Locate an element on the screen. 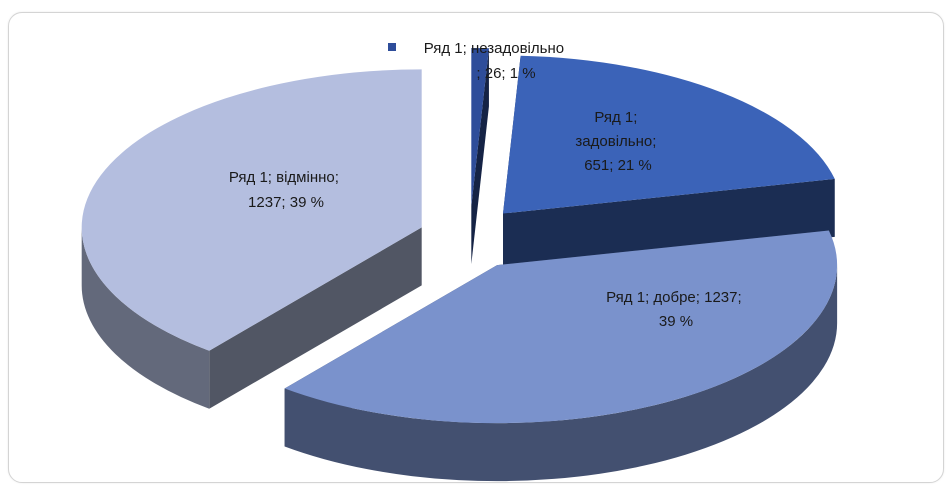  data-label-vidminno: Ряд 1; відмінно; 1237; 39 % is located at coordinates (286, 190).